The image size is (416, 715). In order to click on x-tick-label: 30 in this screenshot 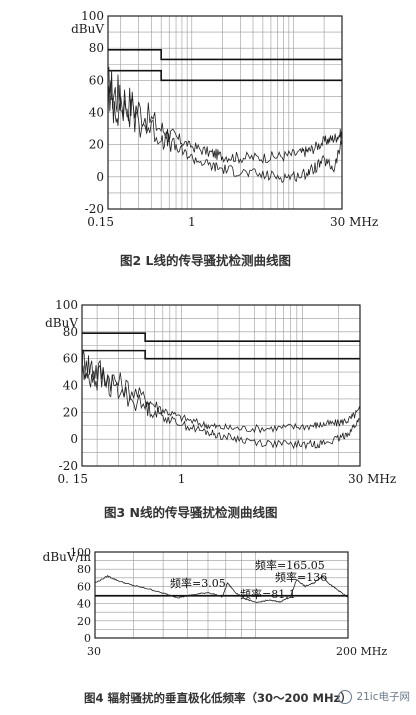, I will do `click(94, 651)`.